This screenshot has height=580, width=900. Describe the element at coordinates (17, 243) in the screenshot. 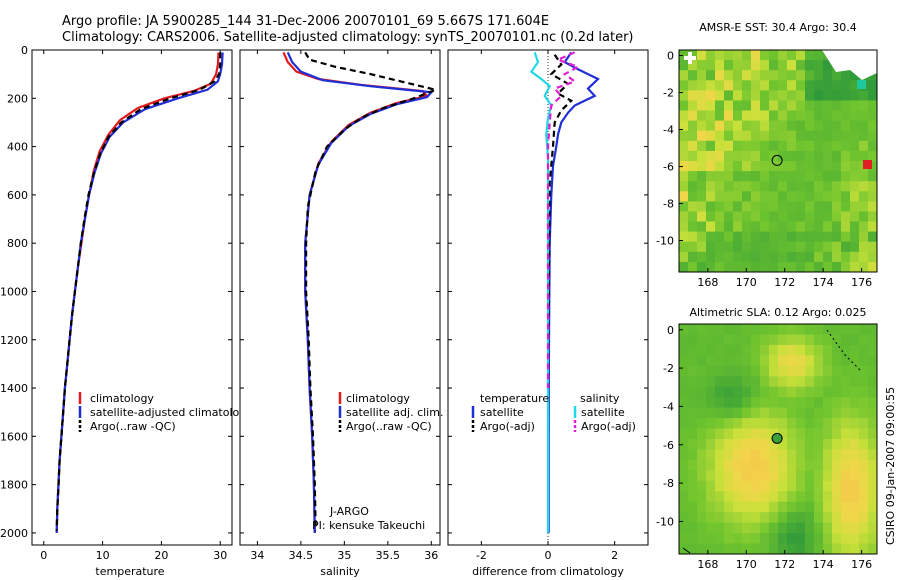

I see `y-tick-label: 800` at that location.